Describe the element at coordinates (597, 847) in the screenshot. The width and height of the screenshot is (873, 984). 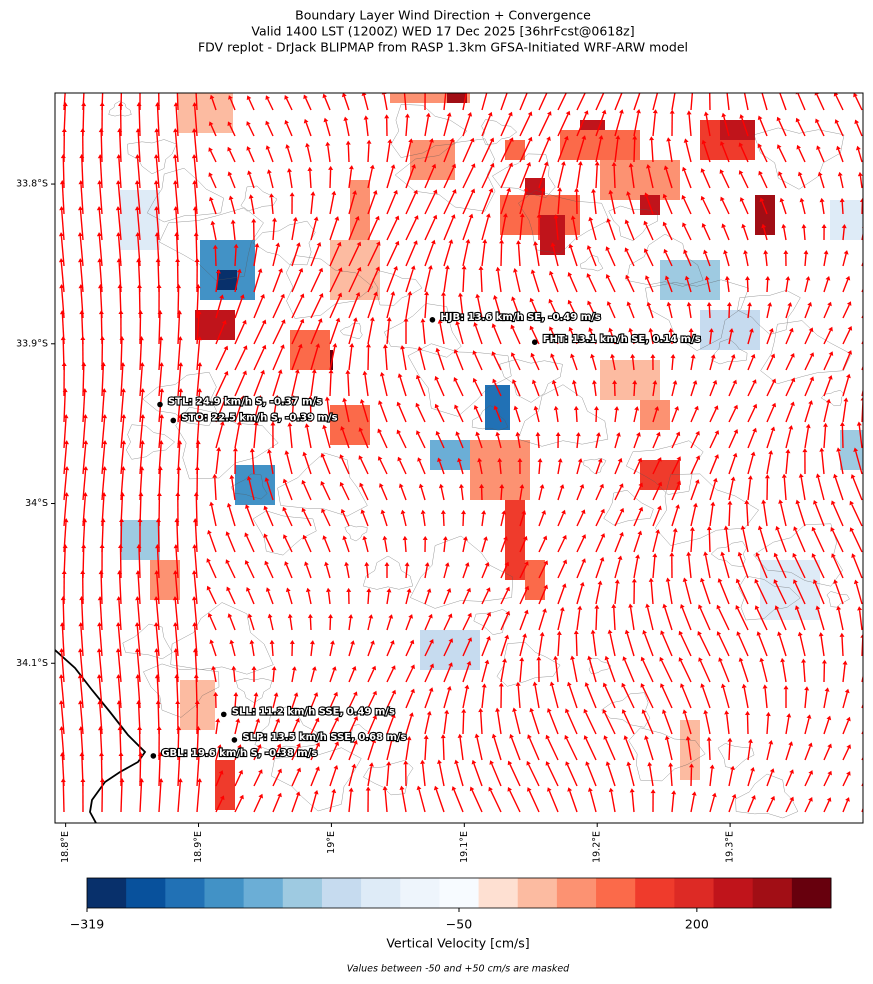
I see `x-tick-label: 19.2°E` at that location.